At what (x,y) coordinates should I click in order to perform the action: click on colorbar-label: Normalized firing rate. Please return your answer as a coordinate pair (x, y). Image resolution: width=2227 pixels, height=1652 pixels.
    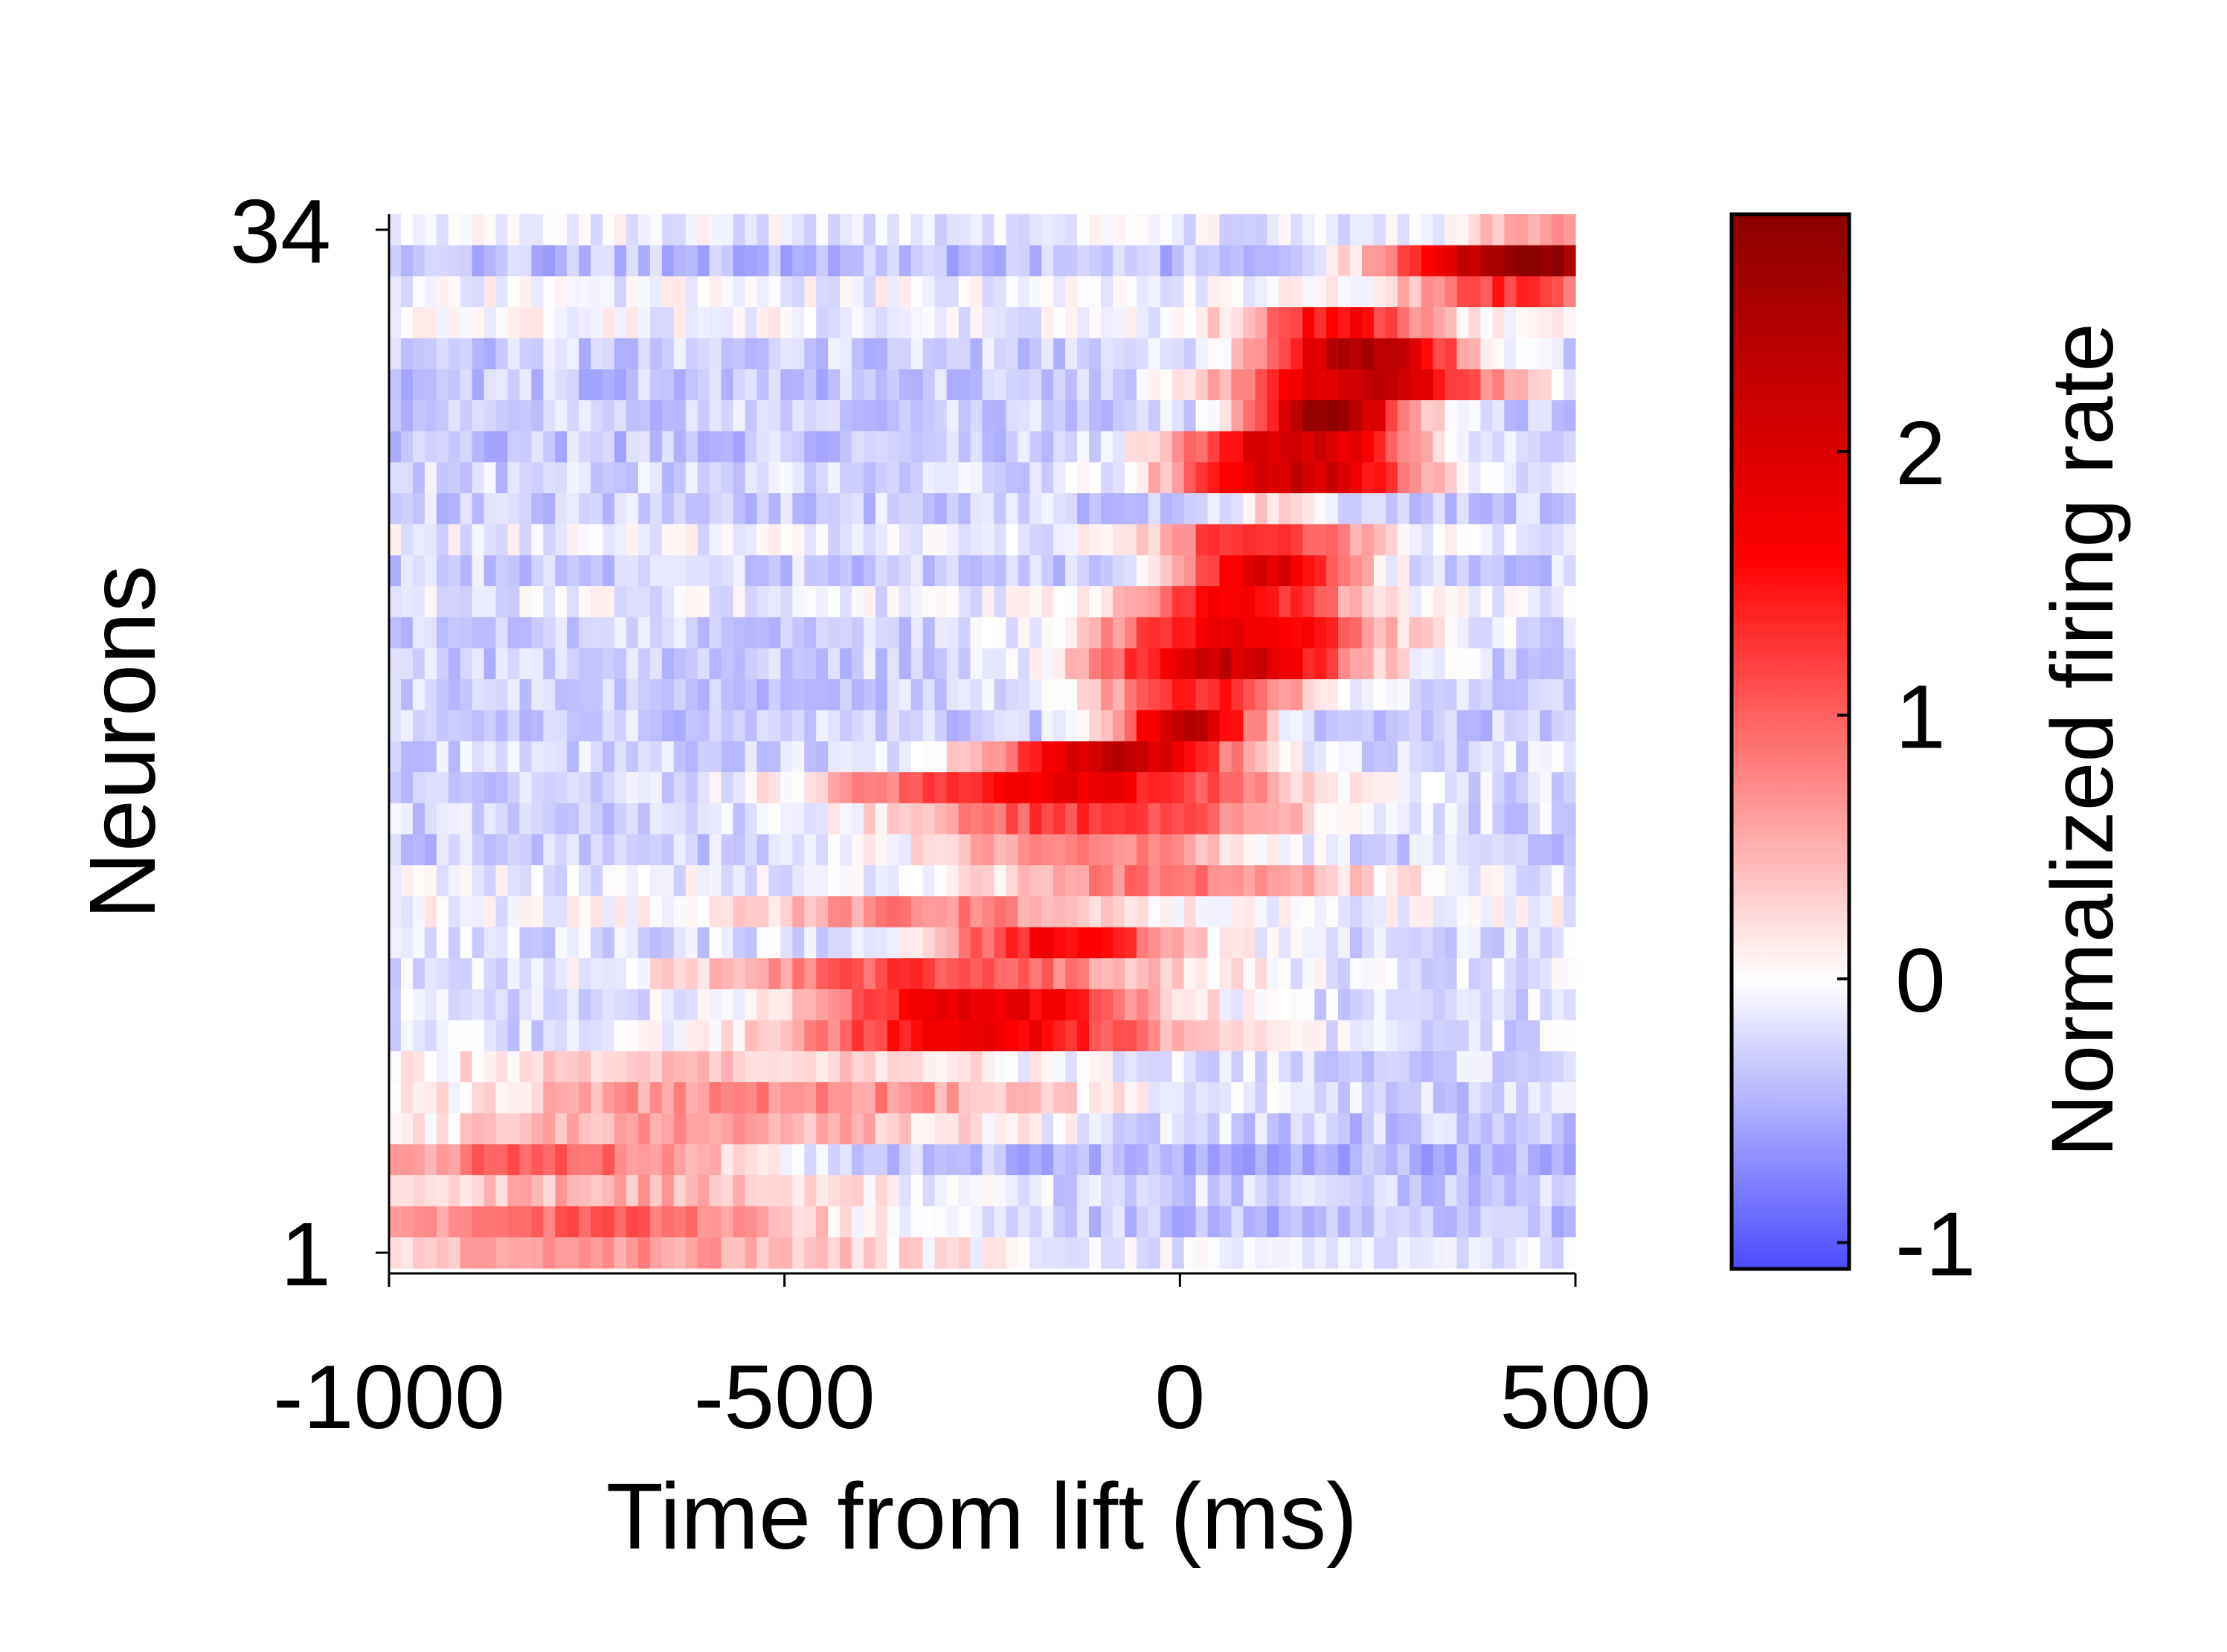
    Looking at the image, I should click on (2083, 740).